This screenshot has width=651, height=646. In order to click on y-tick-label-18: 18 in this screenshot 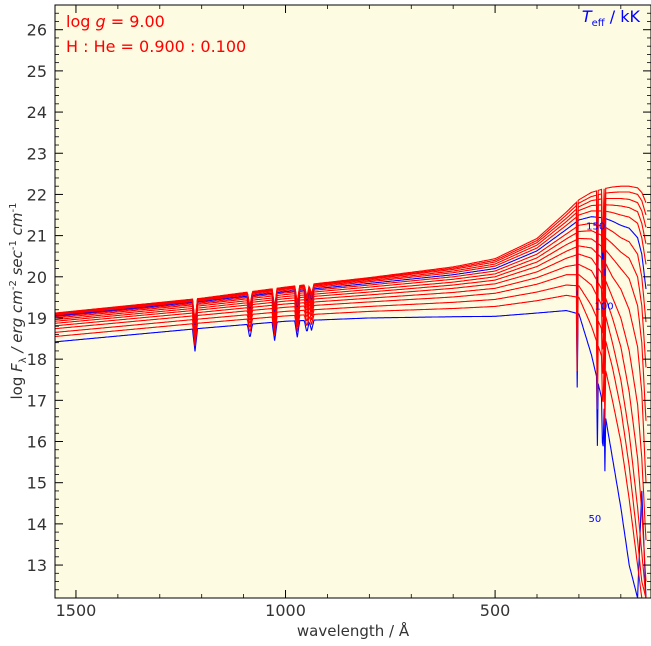, I will do `click(37, 359)`.